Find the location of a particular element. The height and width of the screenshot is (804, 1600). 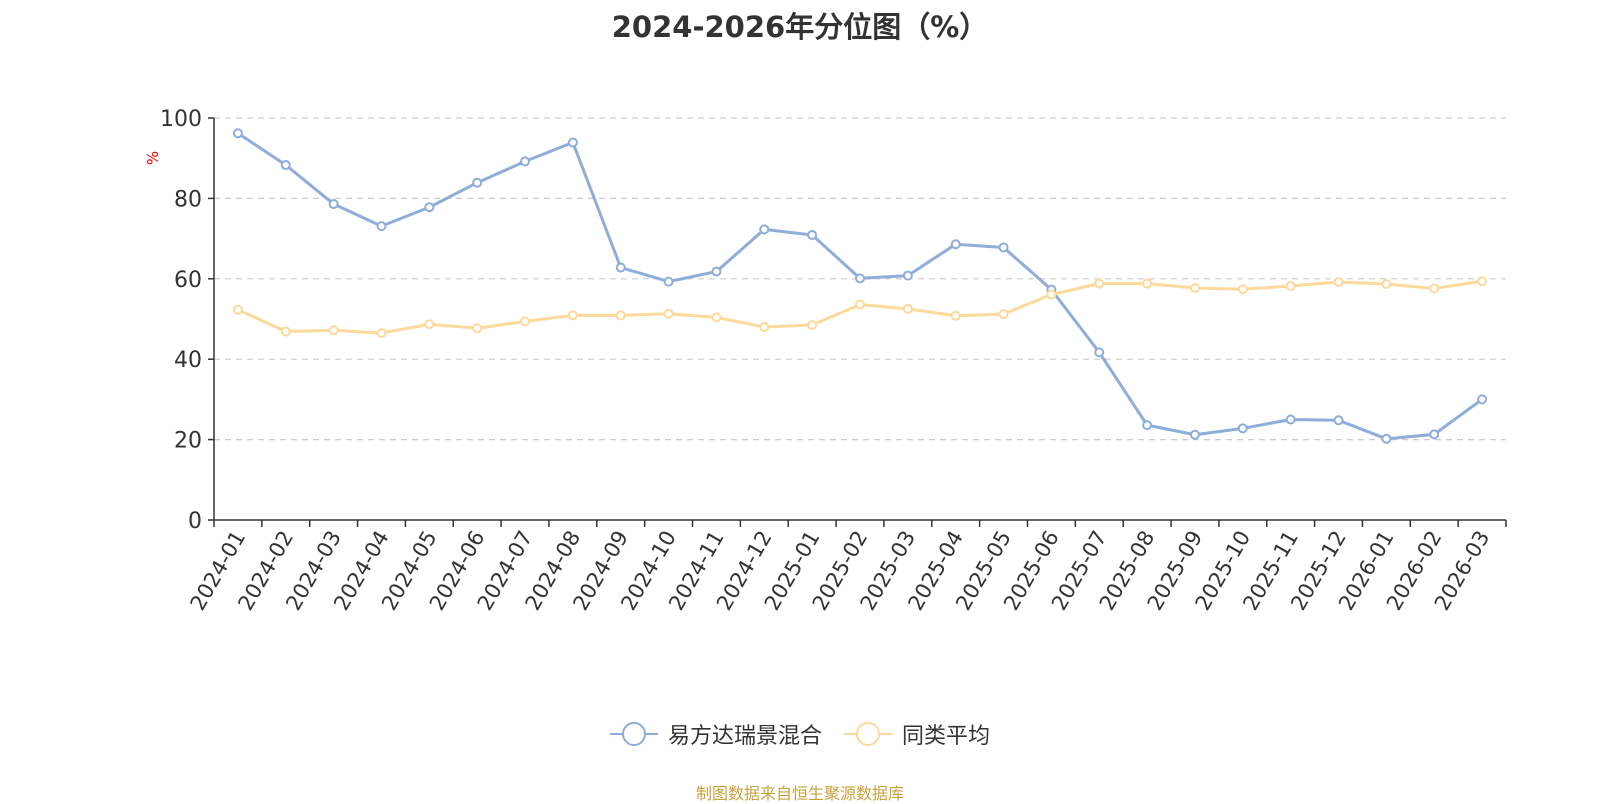

legend-item-series-2: 同类平均 is located at coordinates (917, 734).